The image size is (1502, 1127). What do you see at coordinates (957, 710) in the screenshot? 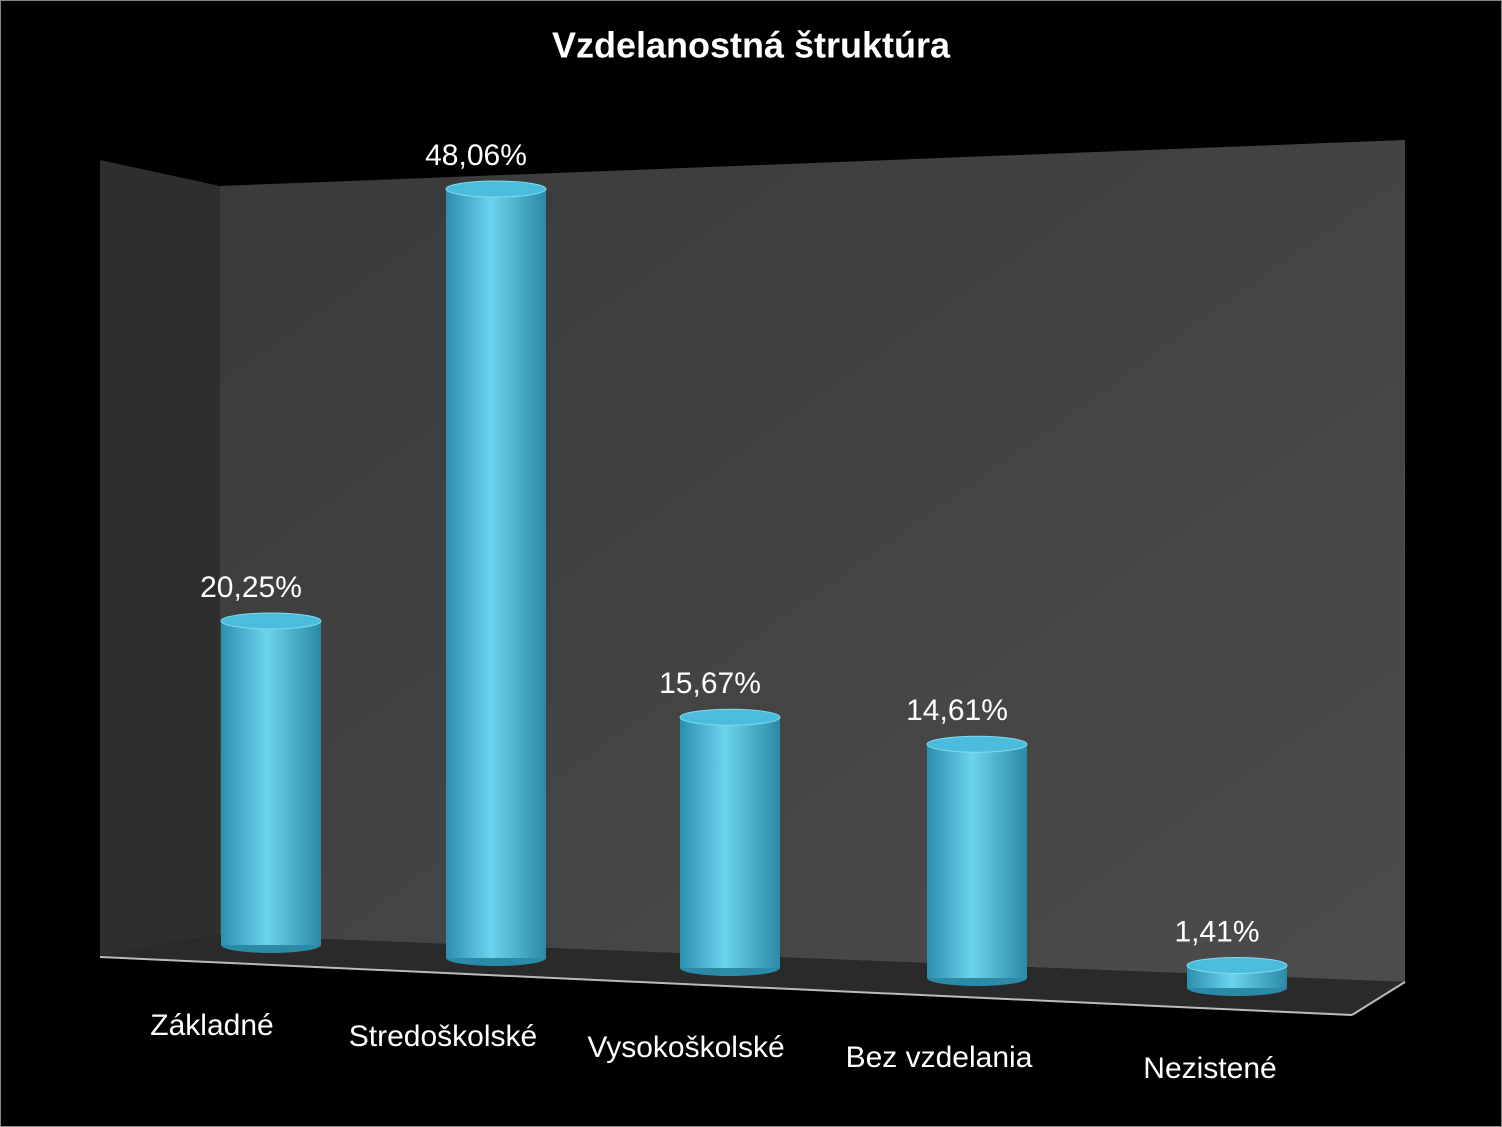
I see `value-label: 14,61%` at bounding box center [957, 710].